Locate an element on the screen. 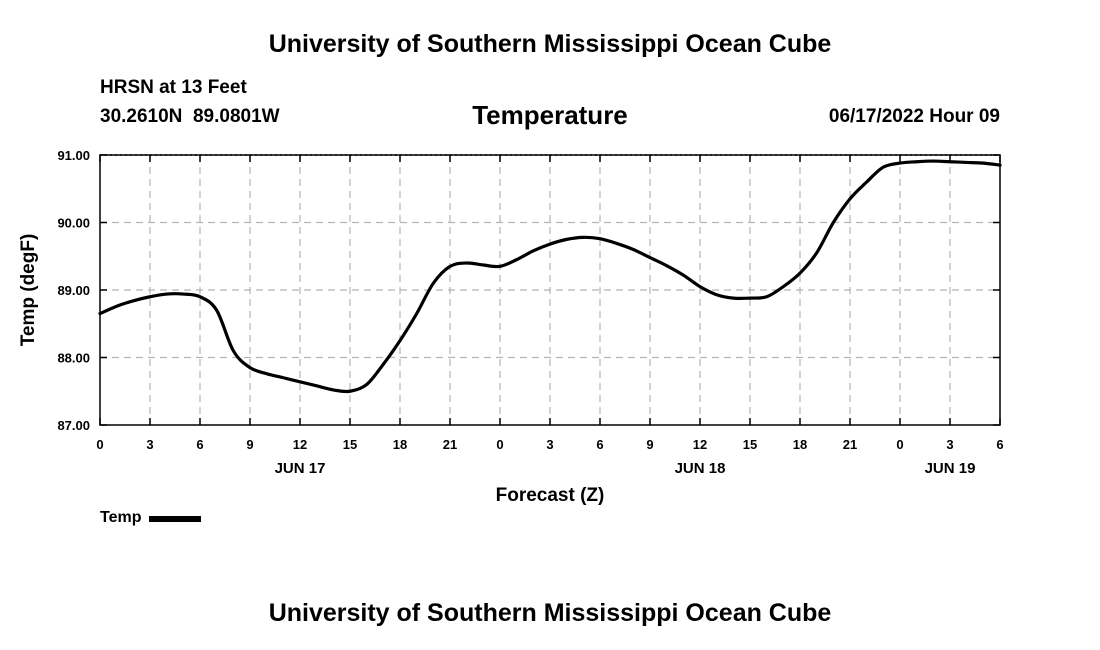 The width and height of the screenshot is (1100, 650). y-tick-label: 87.00 is located at coordinates (73, 425).